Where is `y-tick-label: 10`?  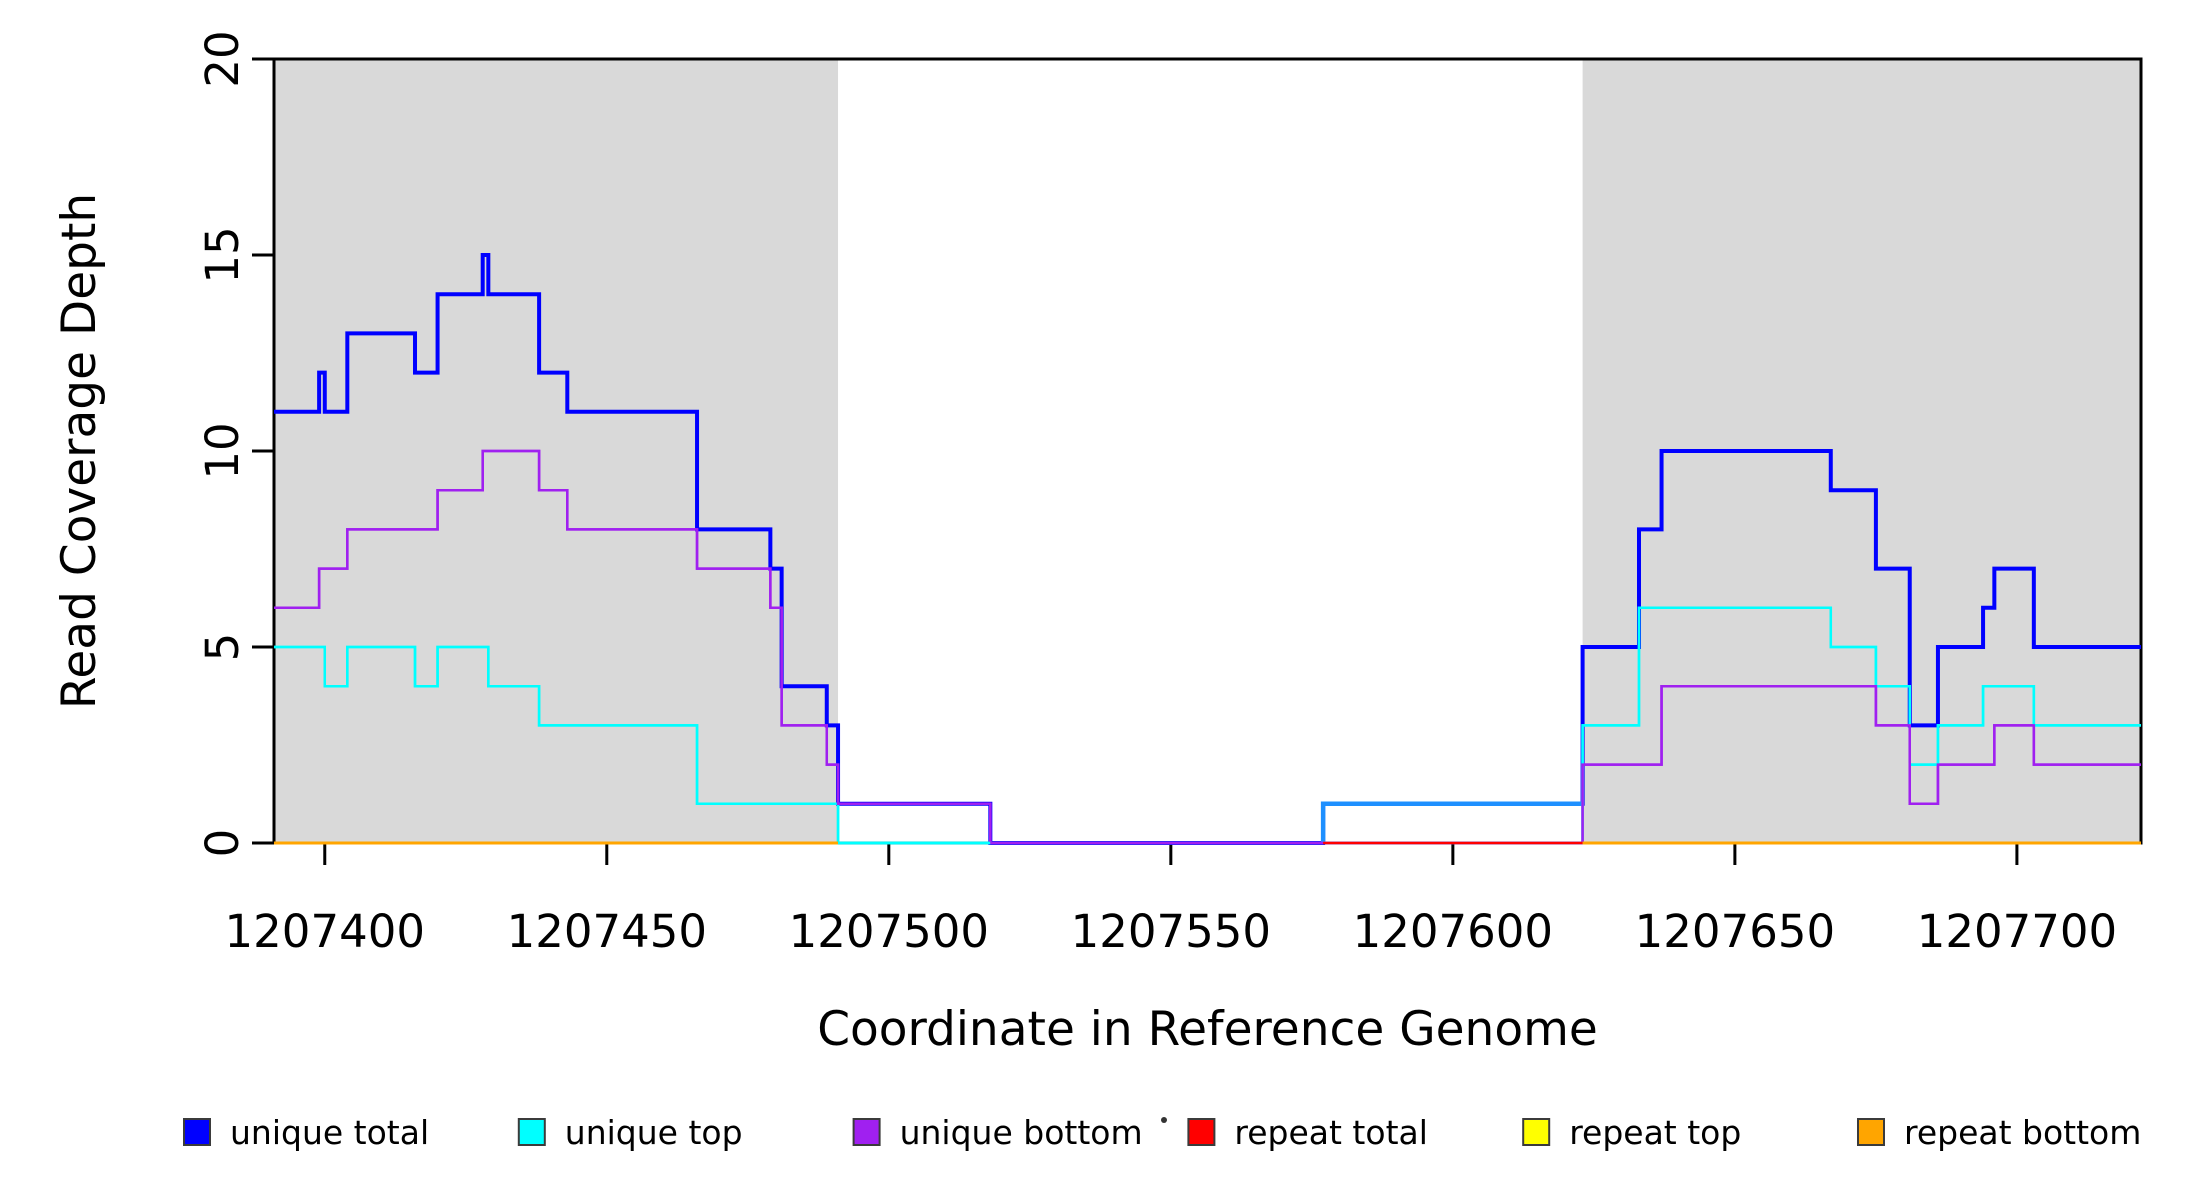
y-tick-label: 10 is located at coordinates (222, 450).